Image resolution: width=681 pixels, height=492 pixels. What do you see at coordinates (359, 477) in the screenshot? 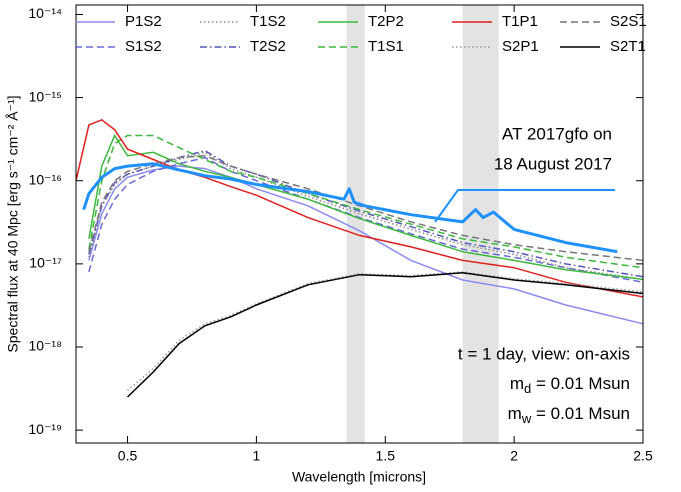
I see `x-axis-label: Wavelength [microns]` at bounding box center [359, 477].